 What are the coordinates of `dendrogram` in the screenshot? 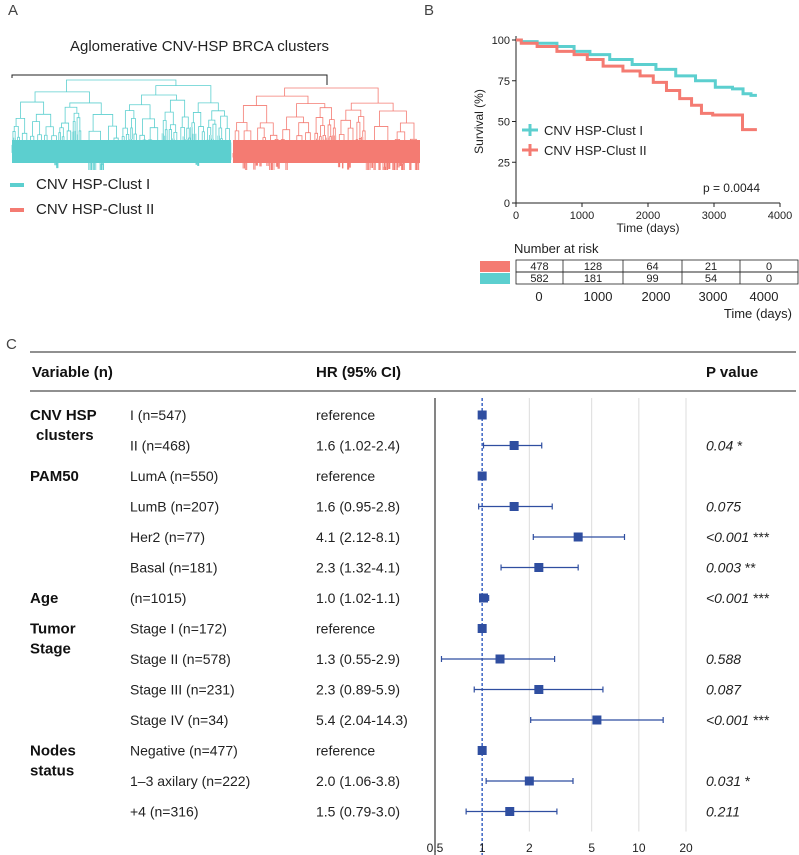 It's located at (215, 122).